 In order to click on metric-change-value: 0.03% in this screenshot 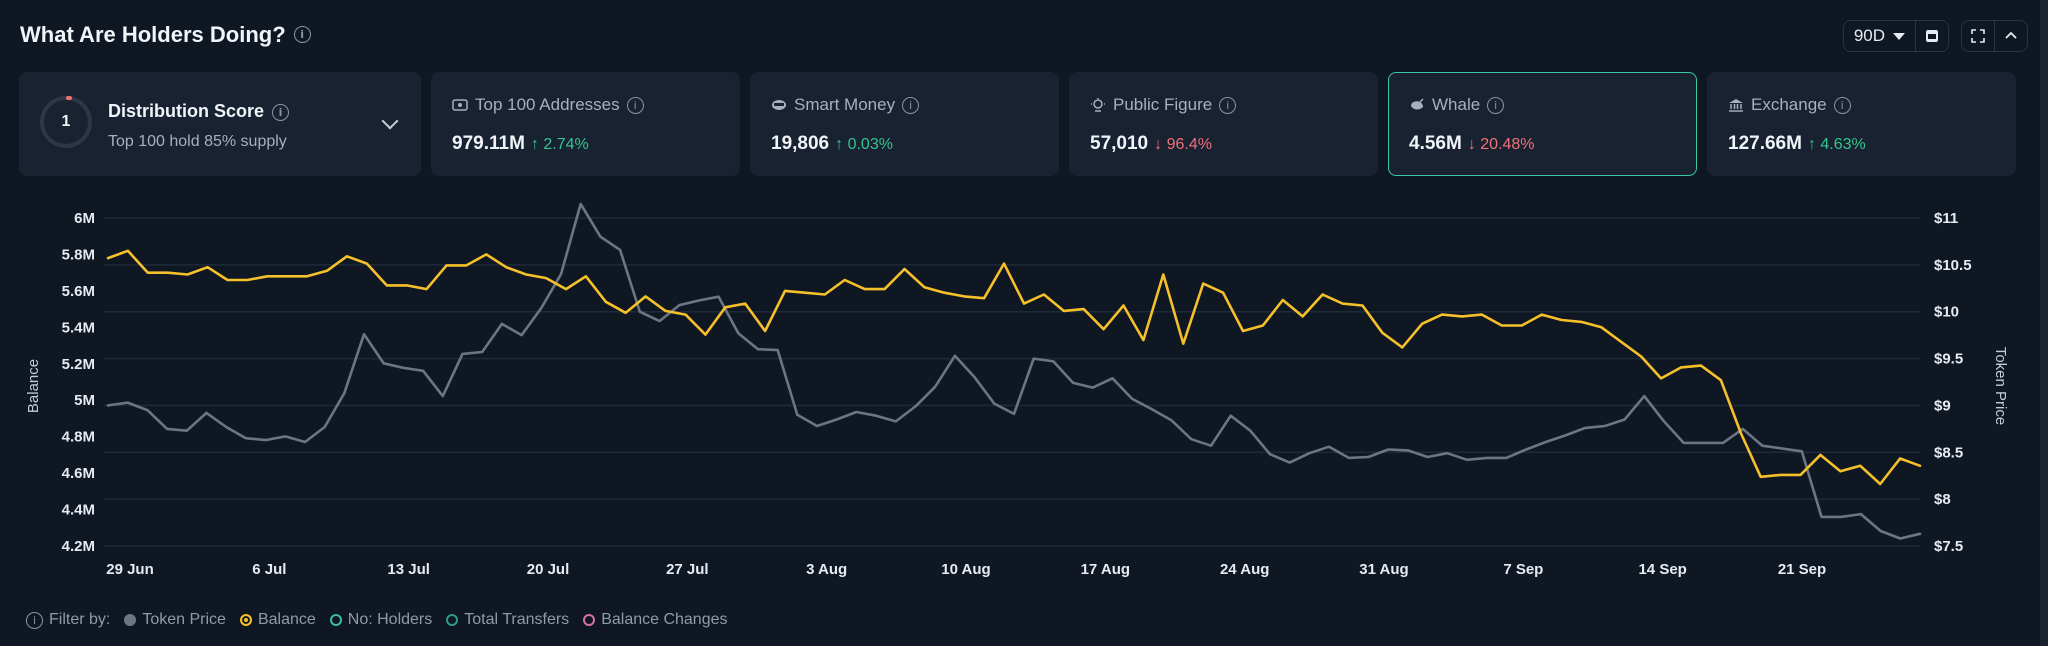, I will do `click(870, 144)`.